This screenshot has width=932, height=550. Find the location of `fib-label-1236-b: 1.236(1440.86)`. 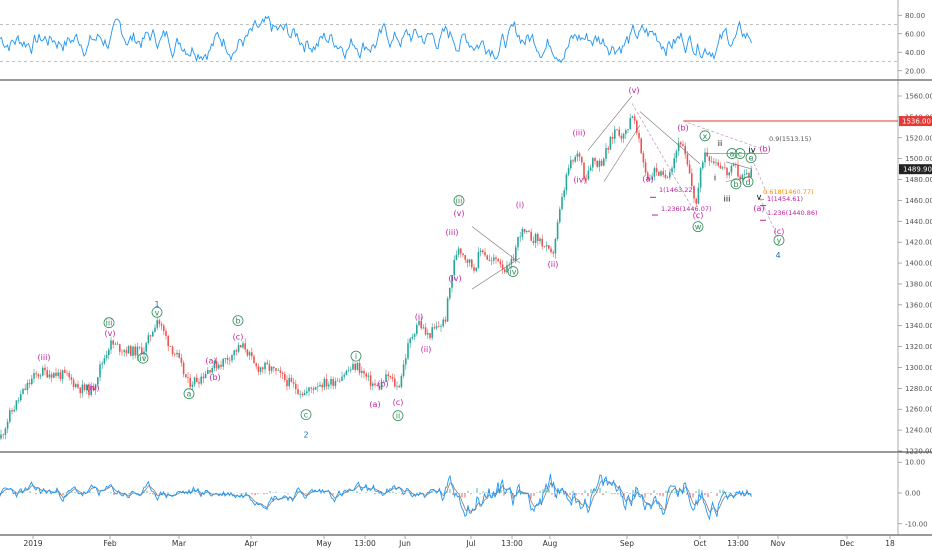

fib-label-1236-b: 1.236(1440.86) is located at coordinates (792, 213).